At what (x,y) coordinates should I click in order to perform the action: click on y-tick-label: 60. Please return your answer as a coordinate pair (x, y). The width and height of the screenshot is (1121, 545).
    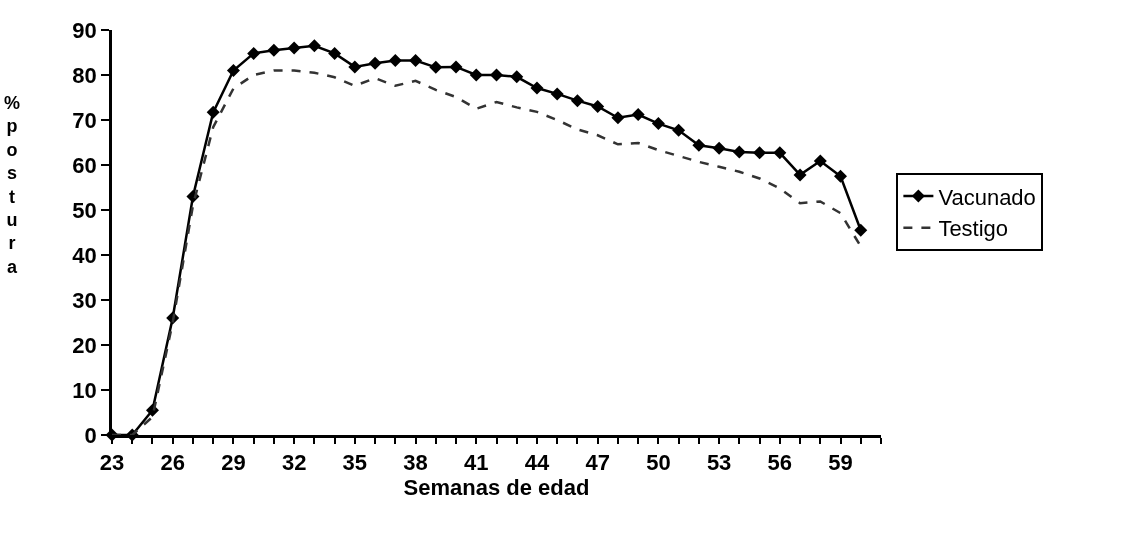
    Looking at the image, I should click on (84, 165).